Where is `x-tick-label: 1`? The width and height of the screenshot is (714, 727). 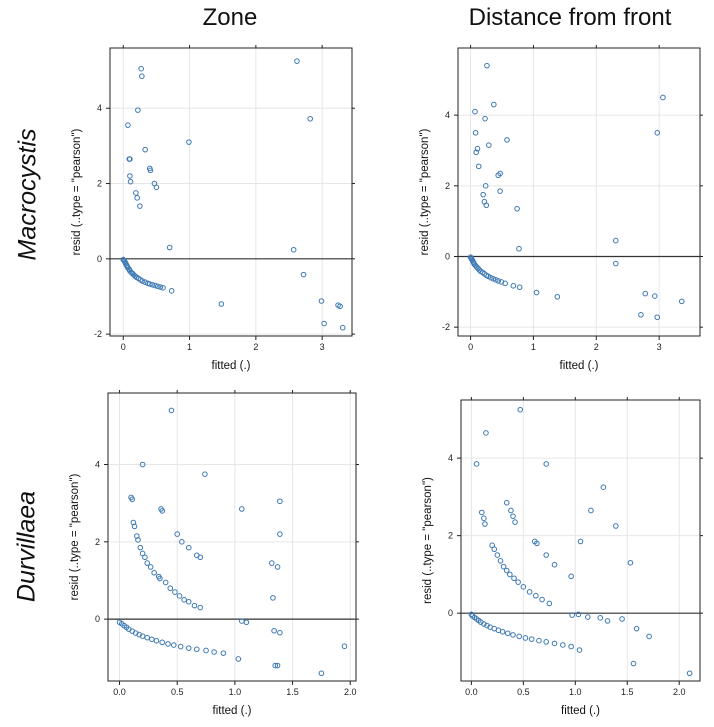
x-tick-label: 1 is located at coordinates (533, 347).